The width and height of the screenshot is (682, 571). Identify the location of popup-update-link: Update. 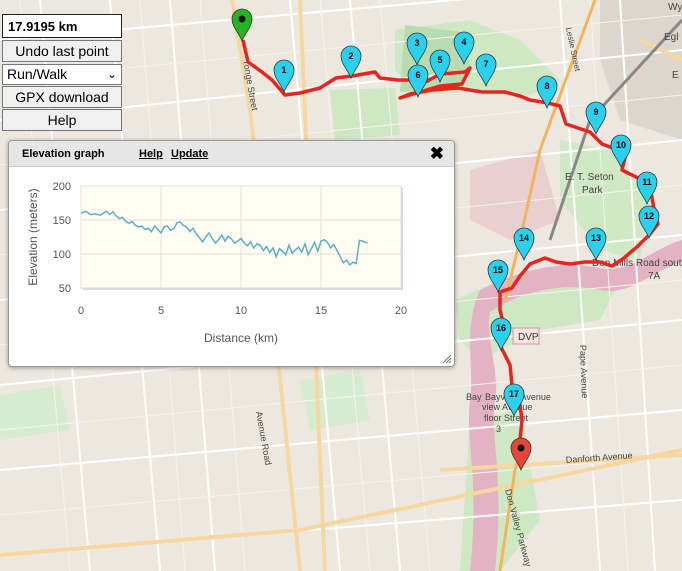
(190, 154).